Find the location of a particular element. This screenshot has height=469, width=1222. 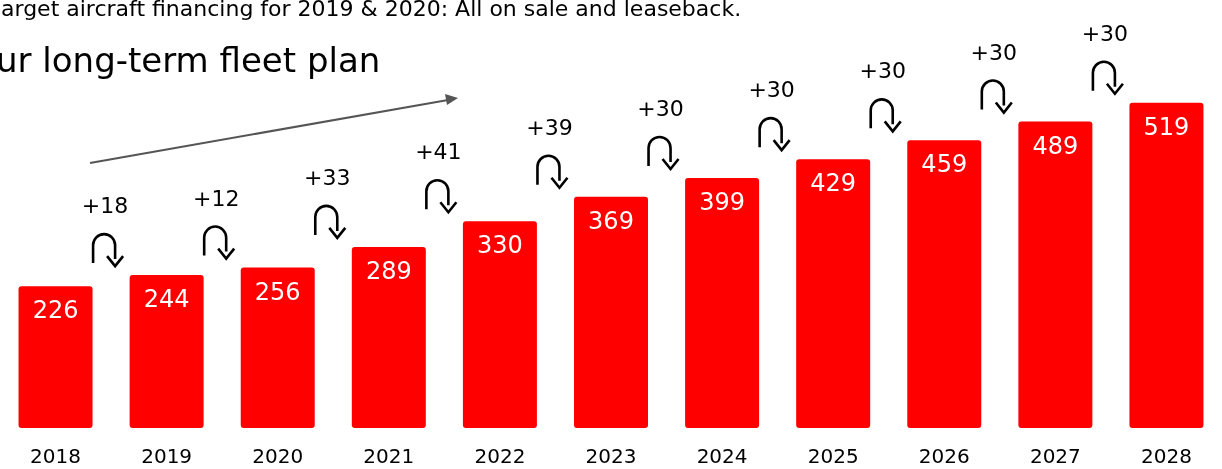

data-label: 330 is located at coordinates (500, 245).